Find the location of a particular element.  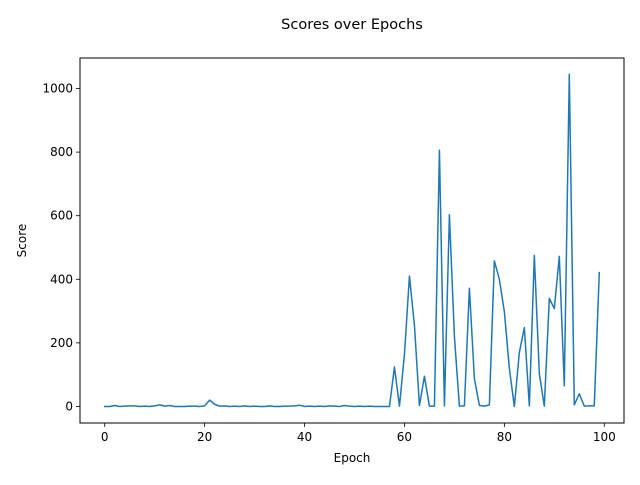

x-tick-label: 80 is located at coordinates (504, 437).